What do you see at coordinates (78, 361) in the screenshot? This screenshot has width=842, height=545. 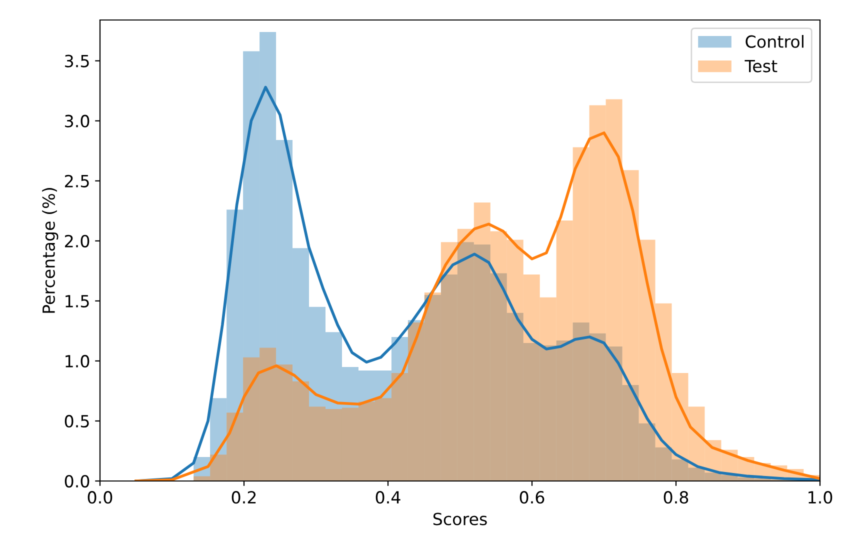 I see `y-tick-label: 1.0` at bounding box center [78, 361].